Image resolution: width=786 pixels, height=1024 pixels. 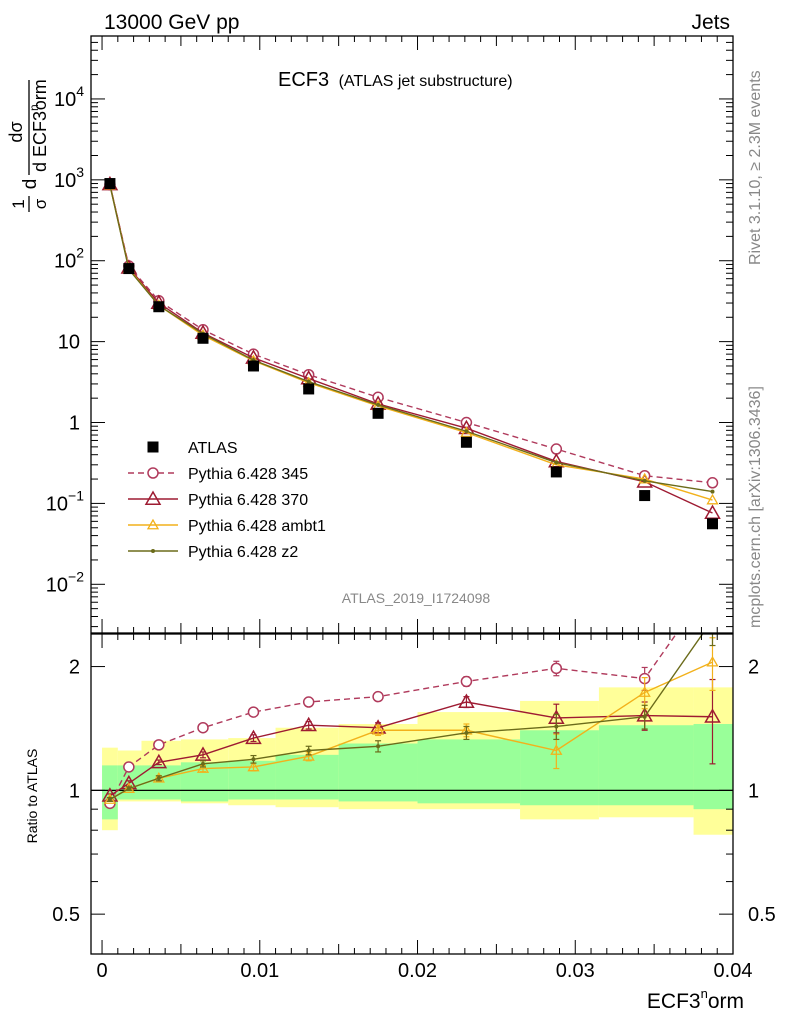 I want to click on plot-title: ECF3 (ATLAS jet substructure), so click(x=395, y=80).